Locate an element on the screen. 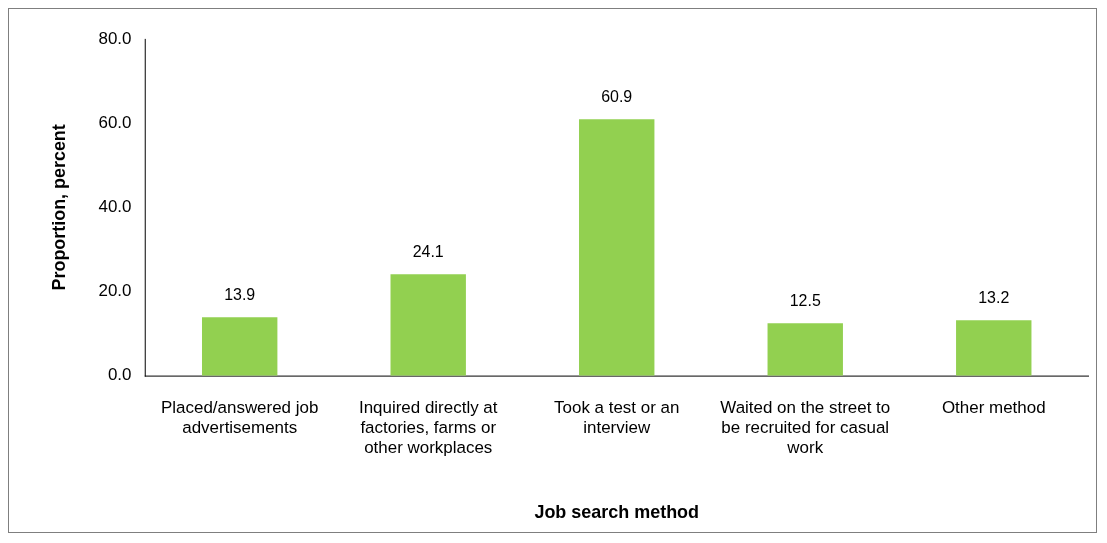 The width and height of the screenshot is (1107, 543). x-tick-label: Placed/answered job advertisements is located at coordinates (239, 417).